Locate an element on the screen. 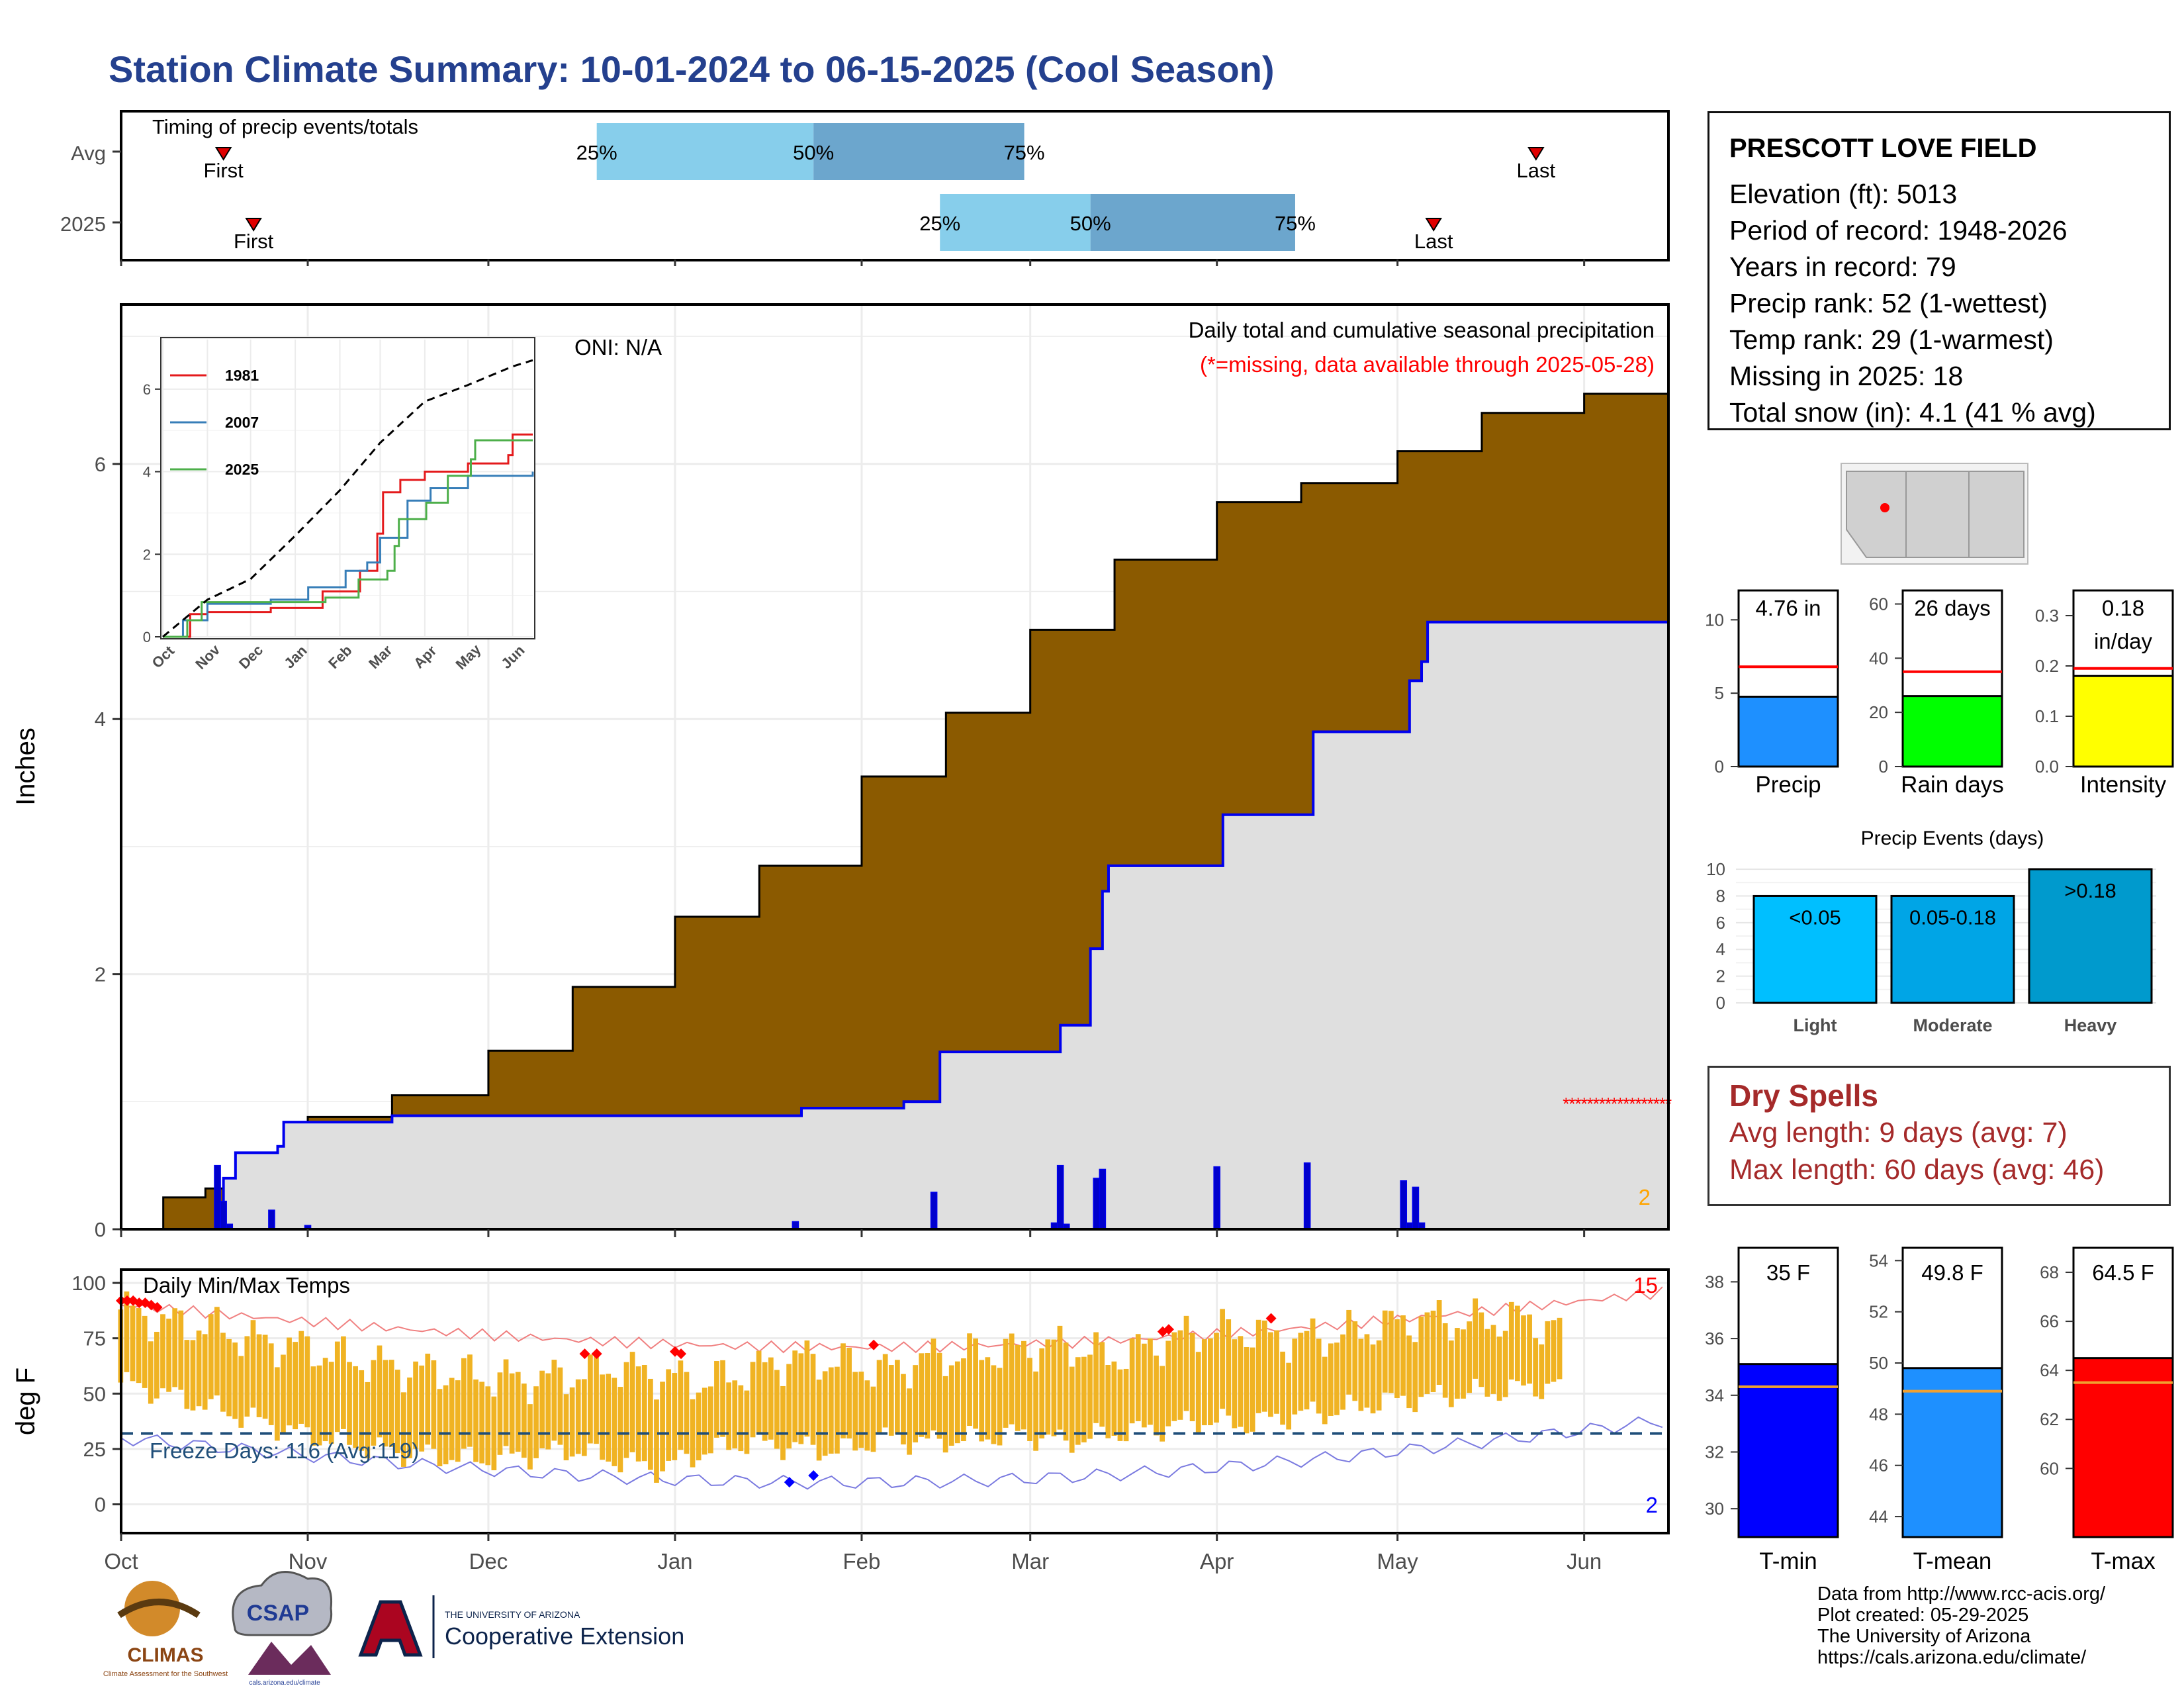  first-event-marker is located at coordinates (223, 154).